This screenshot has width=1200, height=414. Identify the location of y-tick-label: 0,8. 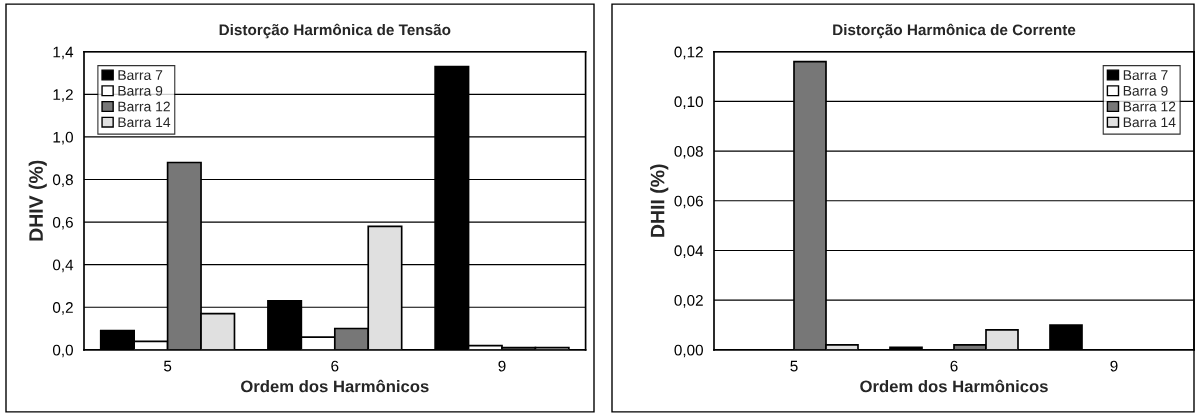
(62, 180).